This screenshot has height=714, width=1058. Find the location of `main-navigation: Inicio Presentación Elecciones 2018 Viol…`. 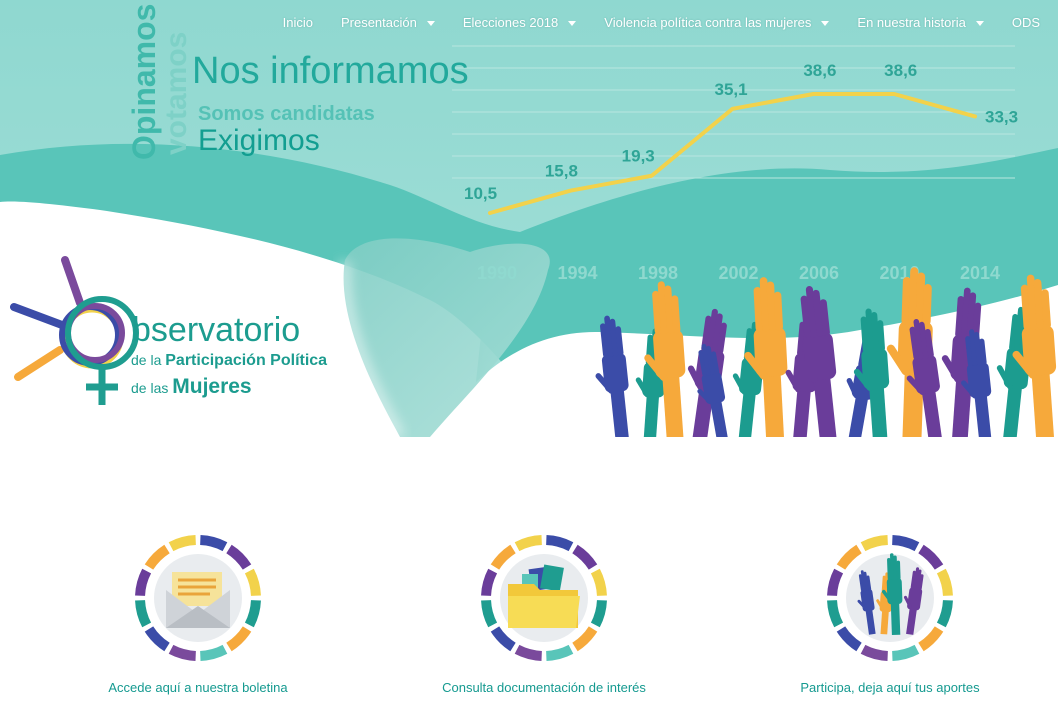

main-navigation: Inicio Presentación Elecciones 2018 Viol… is located at coordinates (670, 22).